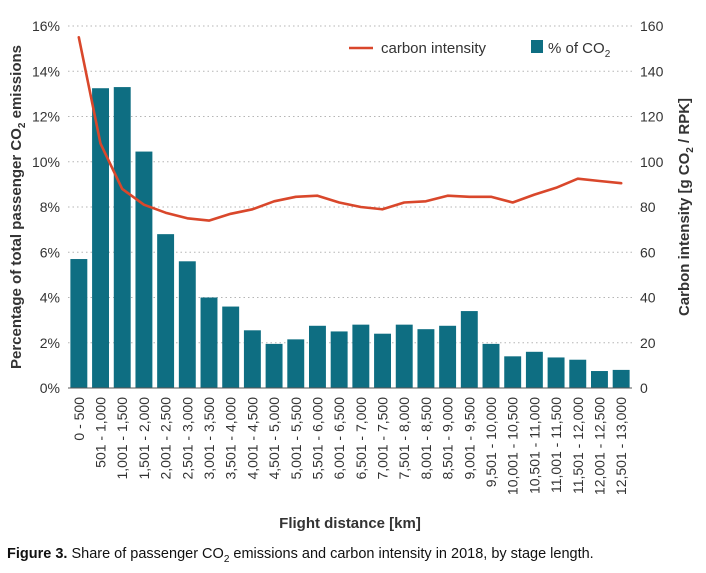 This screenshot has width=706, height=573. What do you see at coordinates (50, 252) in the screenshot?
I see `y-tick-label: 6%` at bounding box center [50, 252].